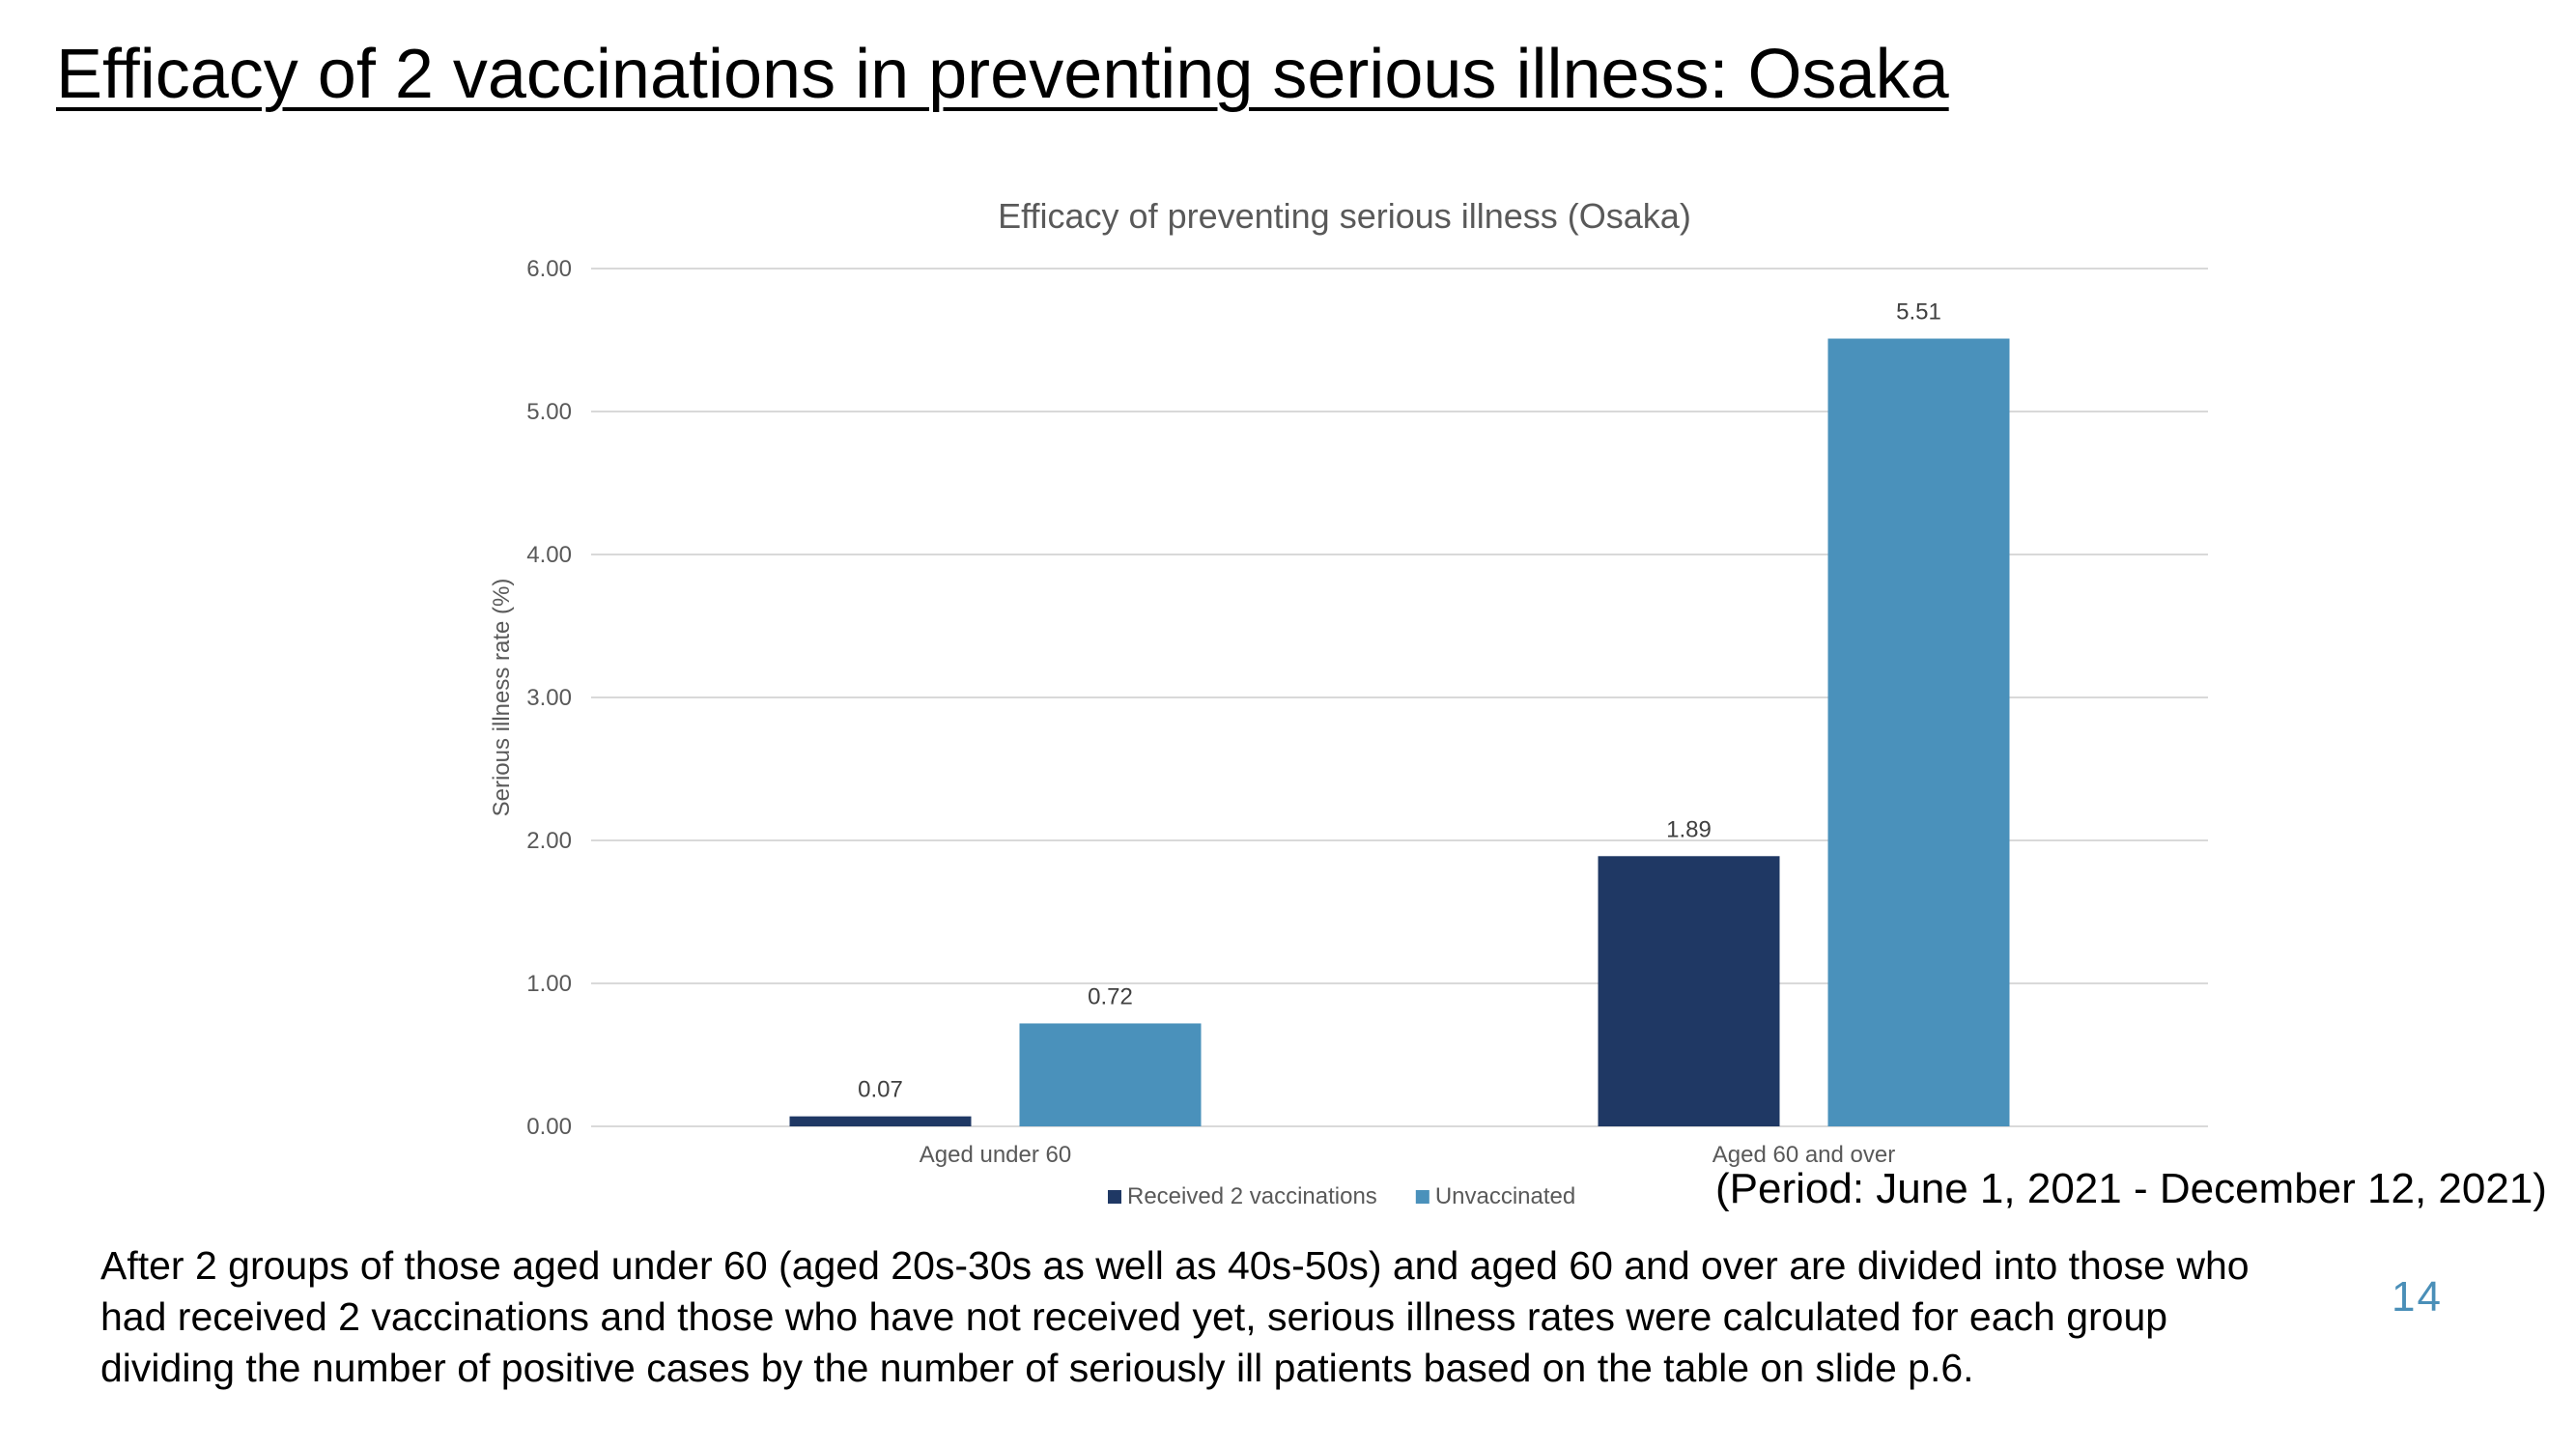 The height and width of the screenshot is (1449, 2576). What do you see at coordinates (1407, 1155) in the screenshot?
I see `x-axis-categories: Aged under 60 Aged 60 and over` at bounding box center [1407, 1155].